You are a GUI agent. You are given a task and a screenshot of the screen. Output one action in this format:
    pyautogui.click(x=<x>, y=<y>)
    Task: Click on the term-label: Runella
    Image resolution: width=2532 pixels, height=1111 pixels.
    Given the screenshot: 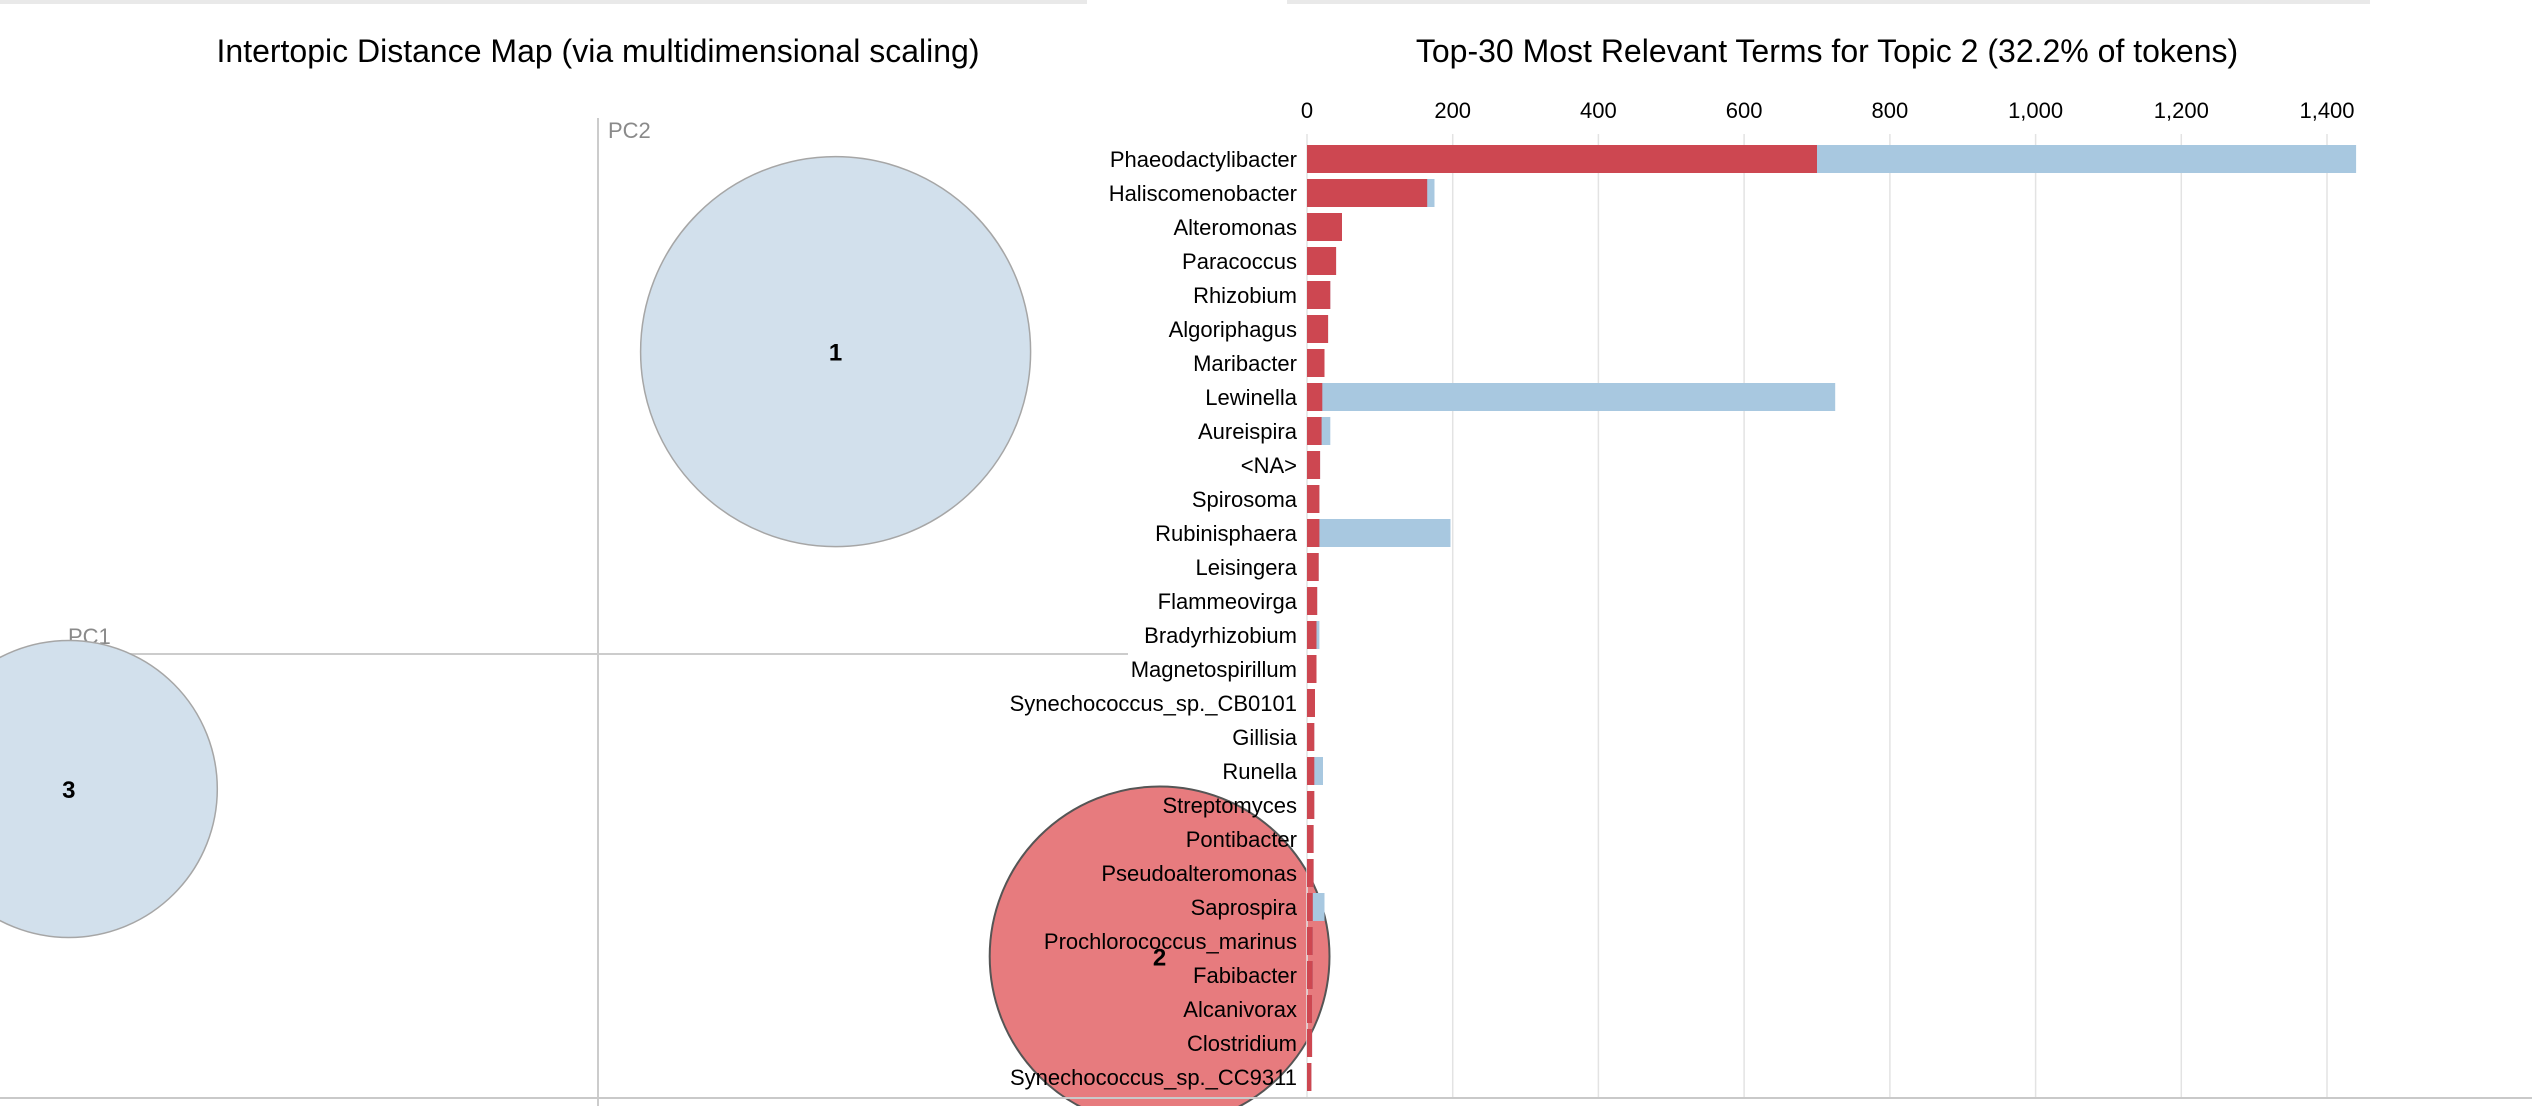 What is the action you would take?
    pyautogui.click(x=1259, y=771)
    